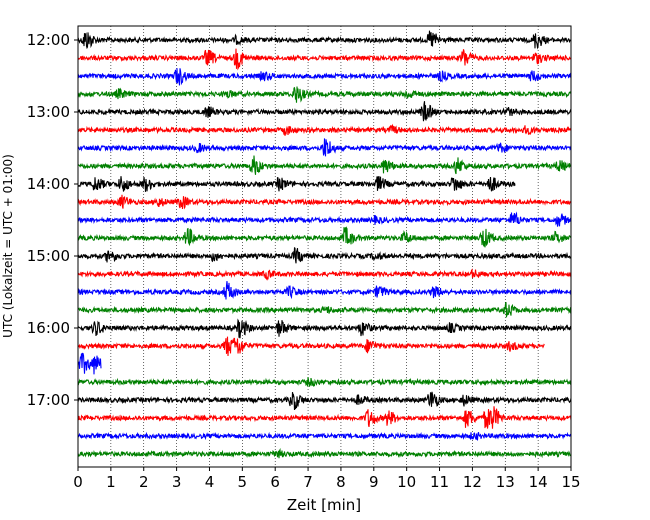  I want to click on y-tick-label: 14:00, so click(48, 184).